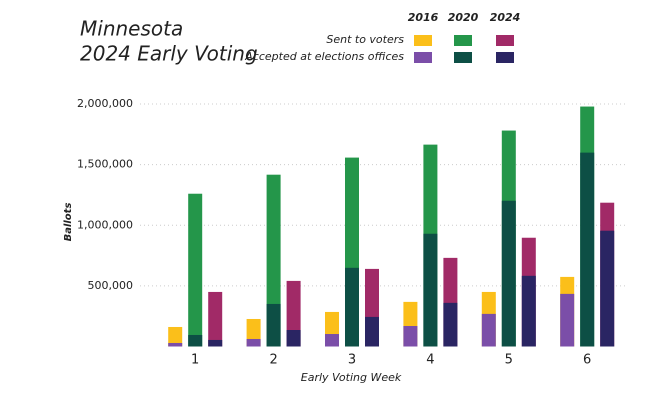 The image size is (650, 397). I want to click on x-tick-label: 3, so click(352, 360).